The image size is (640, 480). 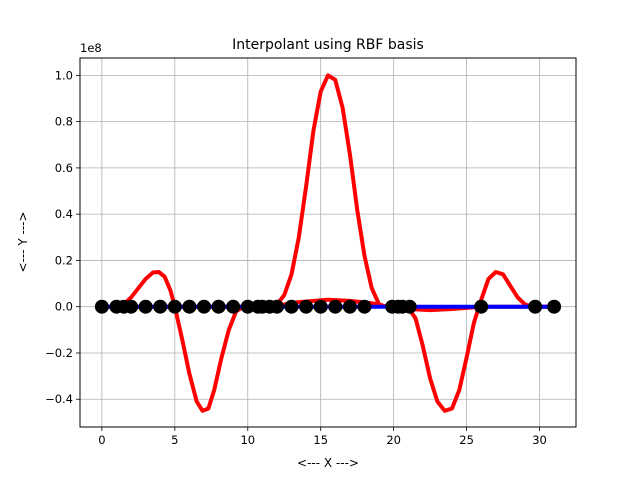 I want to click on y-tick-label: 0.2, so click(x=64, y=260).